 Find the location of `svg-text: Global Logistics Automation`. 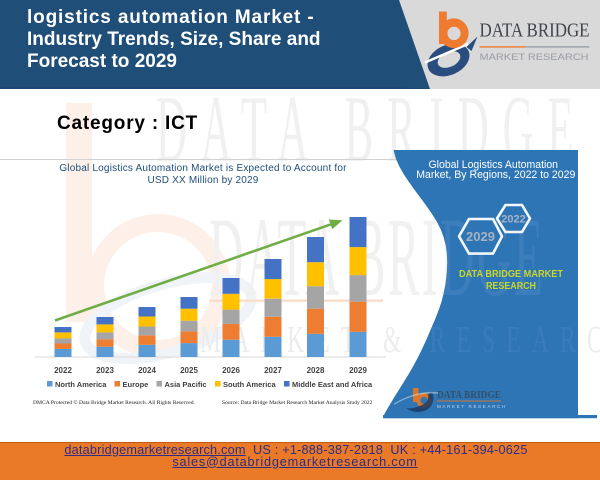

svg-text: Global Logistics Automation is located at coordinates (494, 165).